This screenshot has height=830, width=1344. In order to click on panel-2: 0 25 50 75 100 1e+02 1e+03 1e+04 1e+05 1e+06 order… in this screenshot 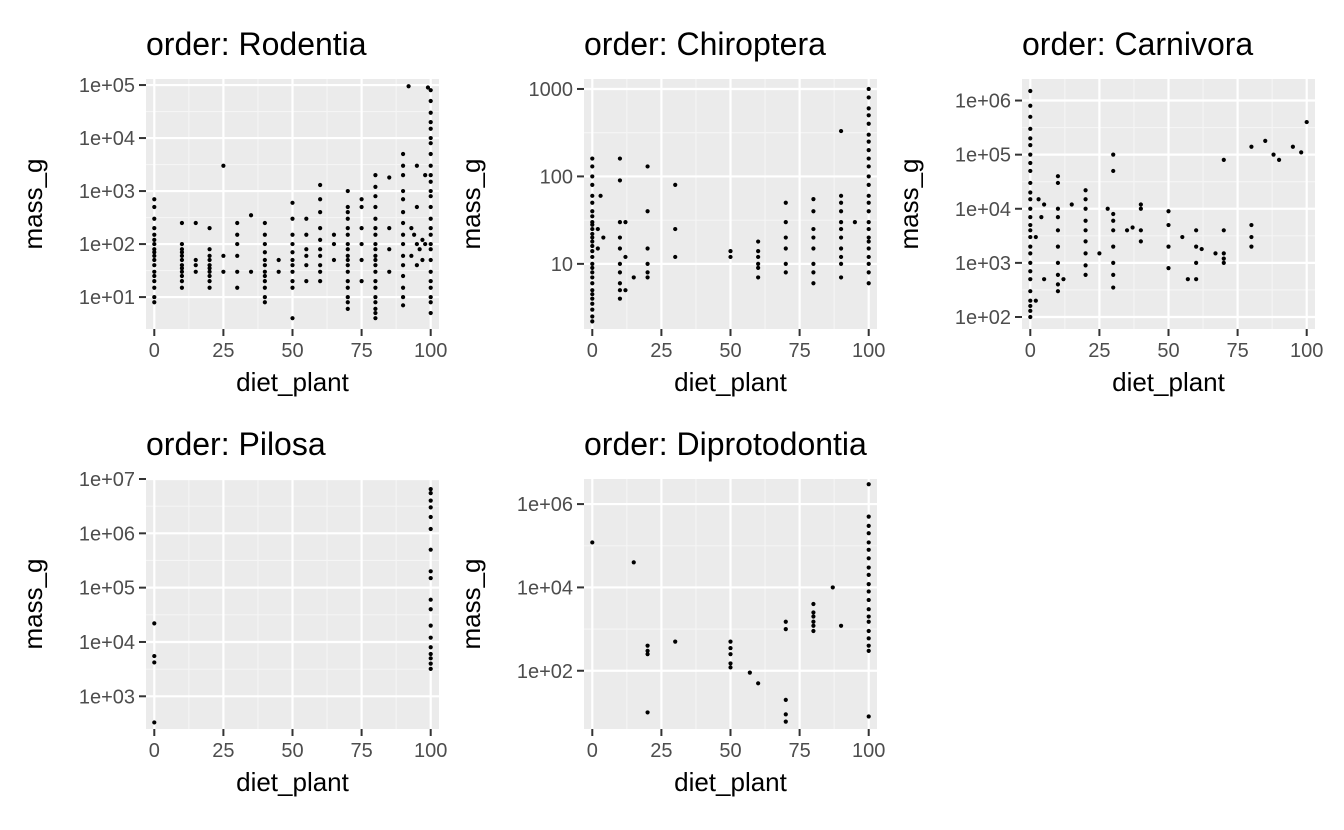, I will do `click(1108, 211)`.